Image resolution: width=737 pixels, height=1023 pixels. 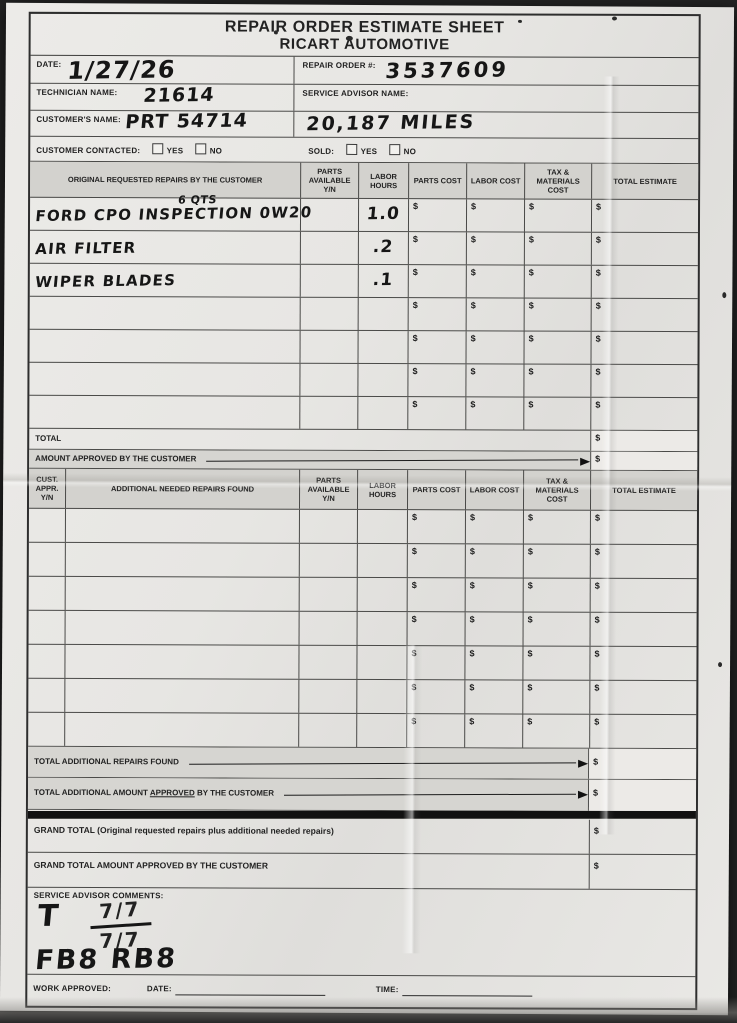 What do you see at coordinates (234, 793) in the screenshot?
I see `label-part: BY THE CUSTOMER` at bounding box center [234, 793].